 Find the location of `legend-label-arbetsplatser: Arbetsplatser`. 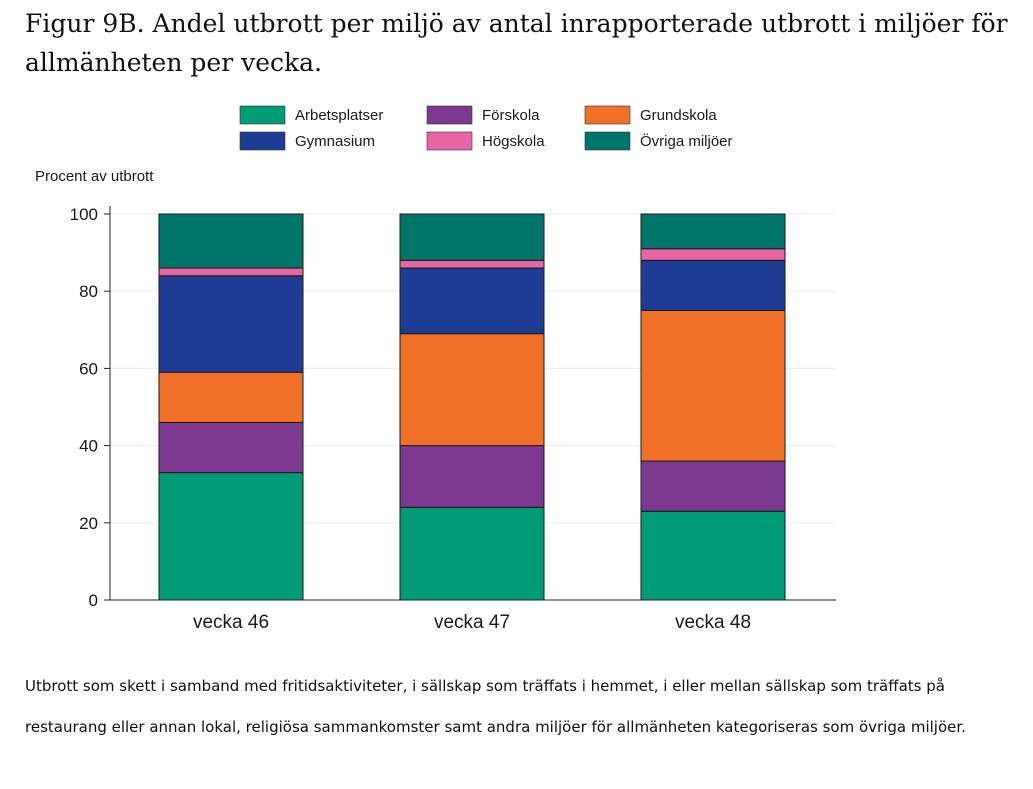

legend-label-arbetsplatser: Arbetsplatser is located at coordinates (339, 115).